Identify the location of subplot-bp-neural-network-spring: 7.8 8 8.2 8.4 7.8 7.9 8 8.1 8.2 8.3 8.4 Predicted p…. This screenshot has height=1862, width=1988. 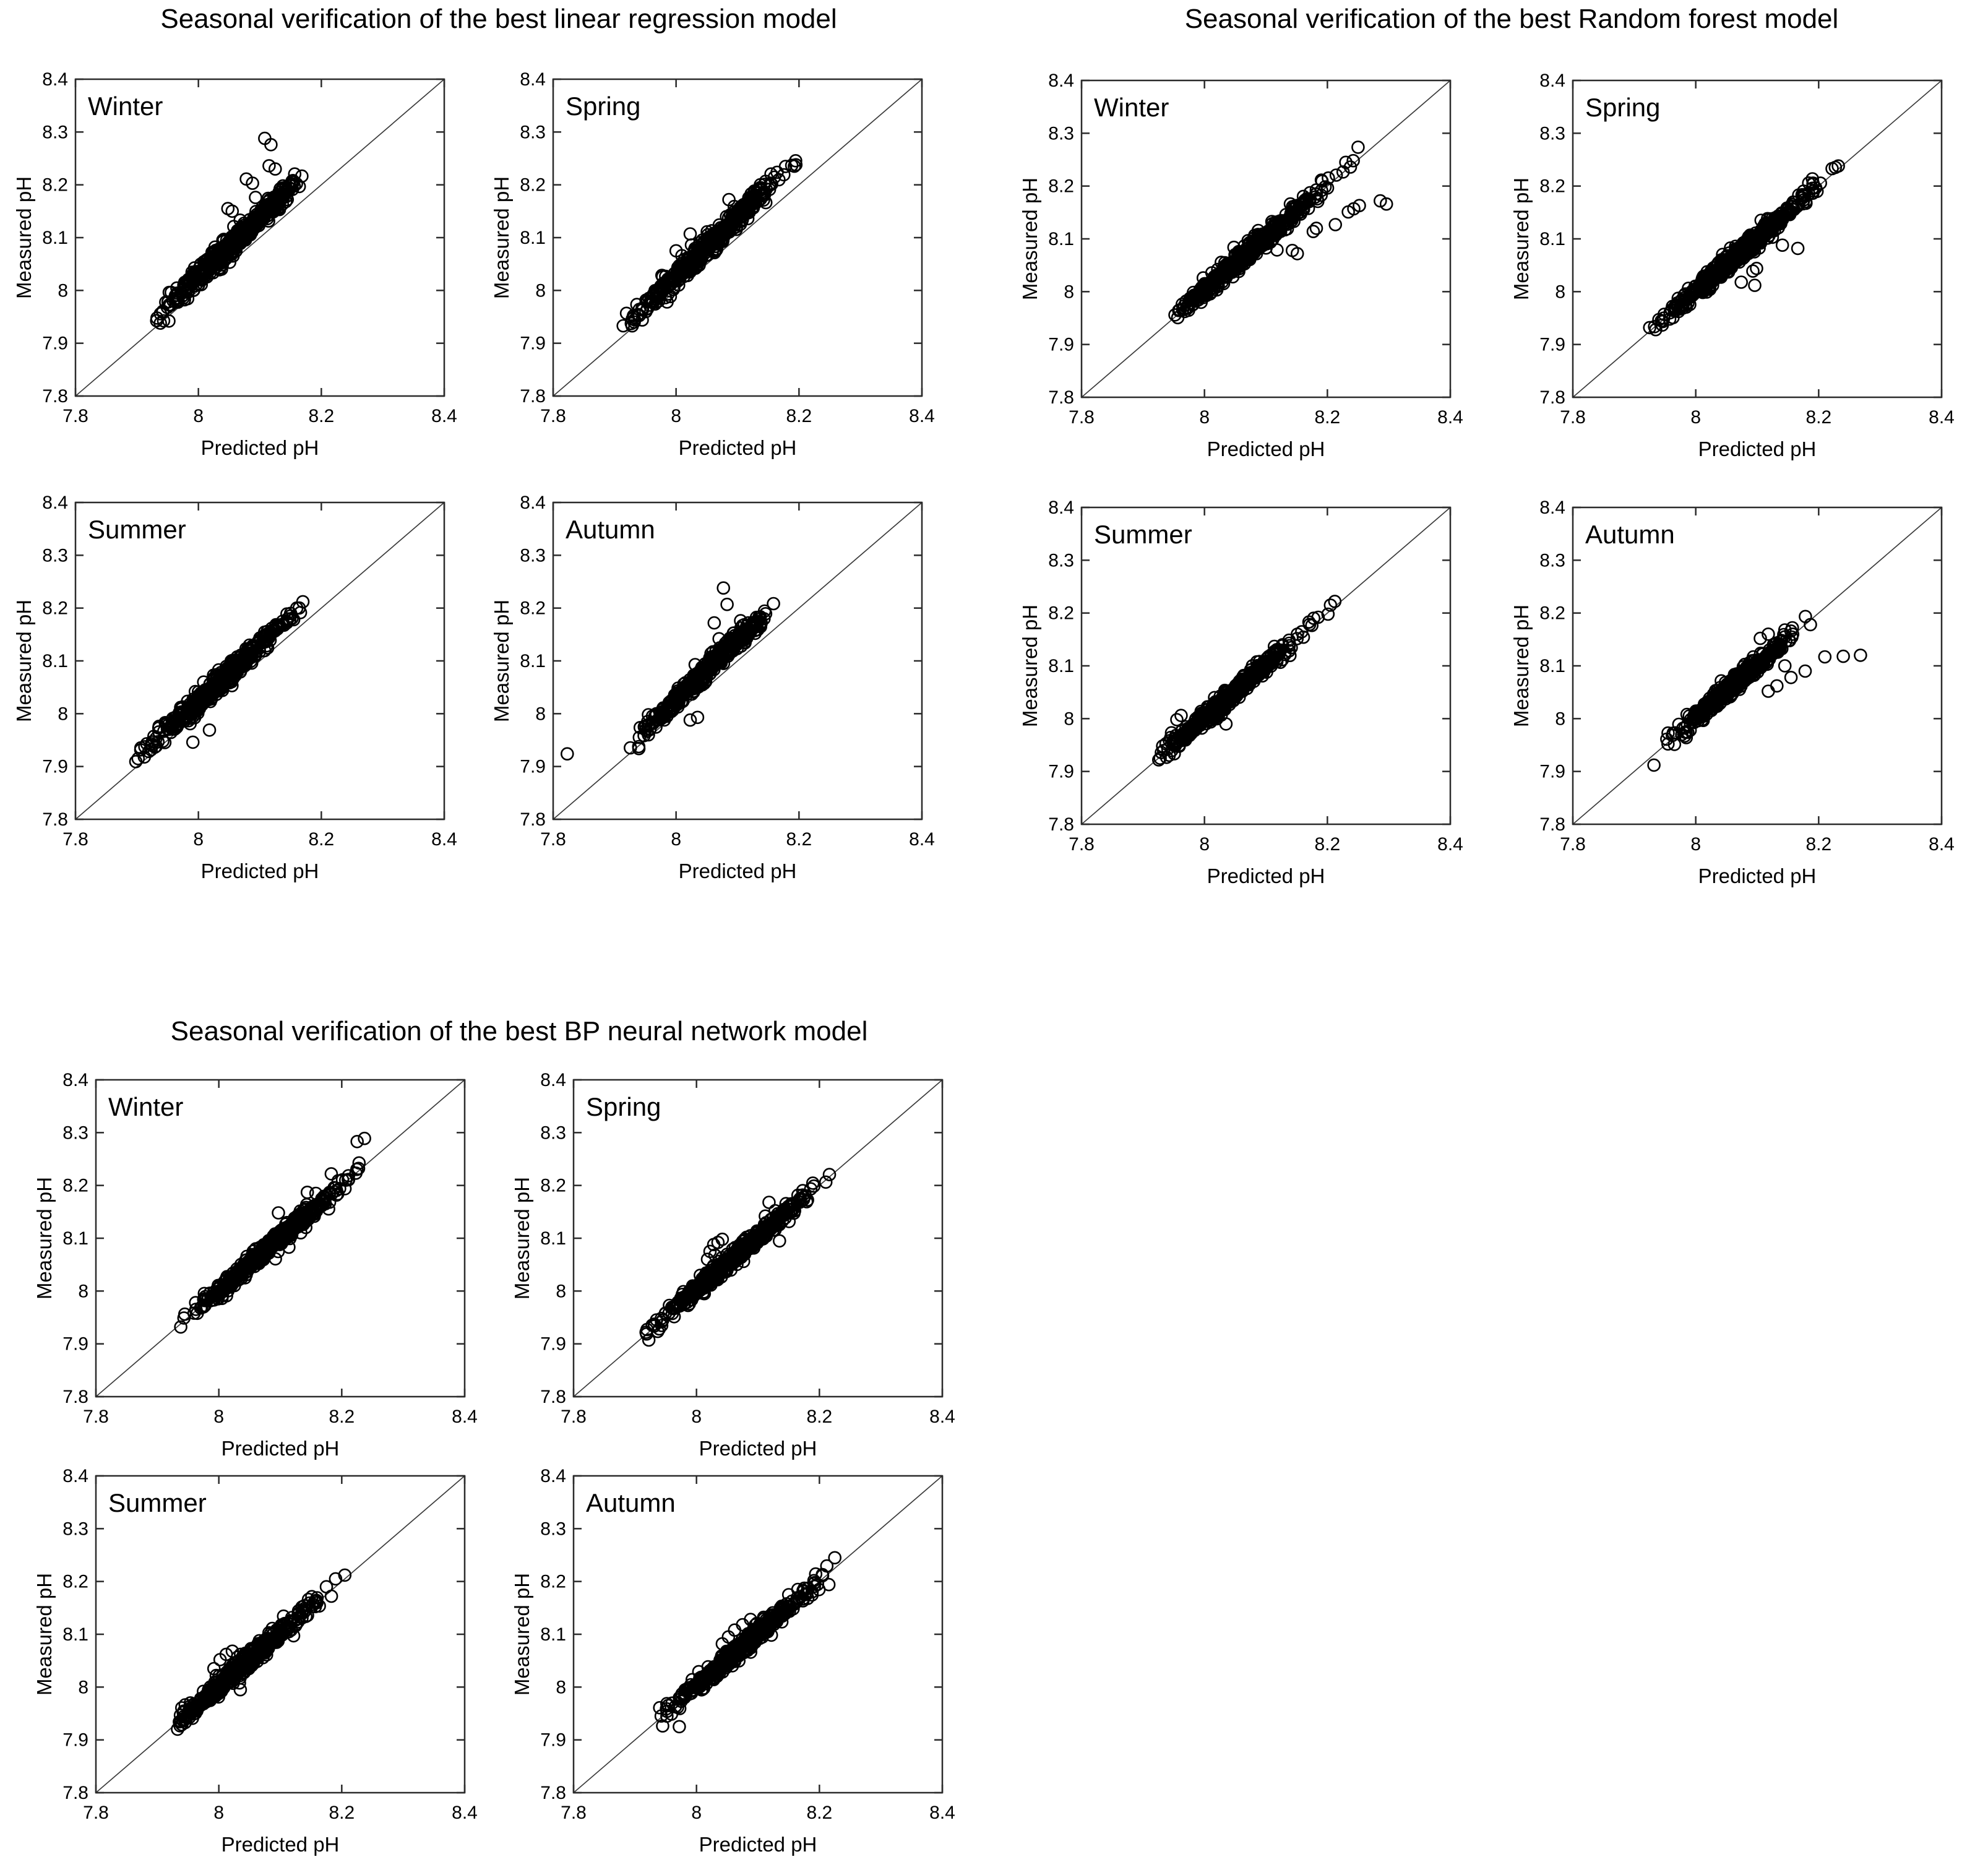
(732, 1265).